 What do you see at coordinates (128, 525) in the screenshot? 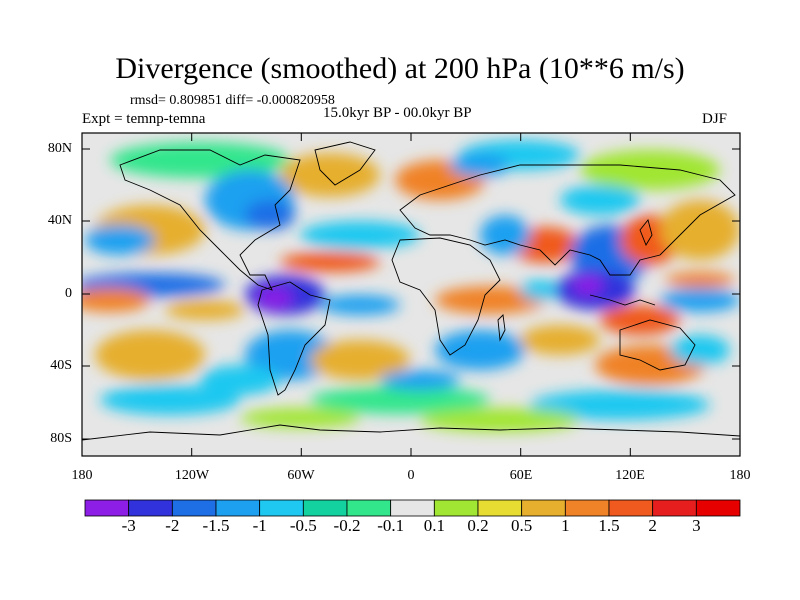
I see `colorbar-label: -3` at bounding box center [128, 525].